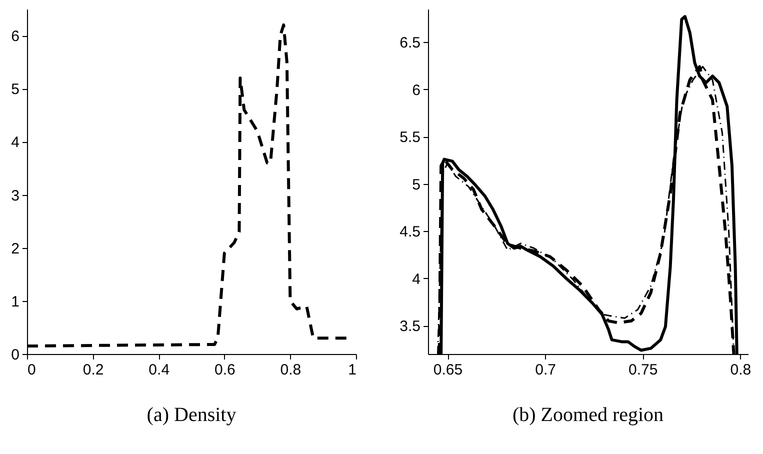 The width and height of the screenshot is (763, 454). Describe the element at coordinates (643, 370) in the screenshot. I see `x-tick-label: 0.75` at that location.